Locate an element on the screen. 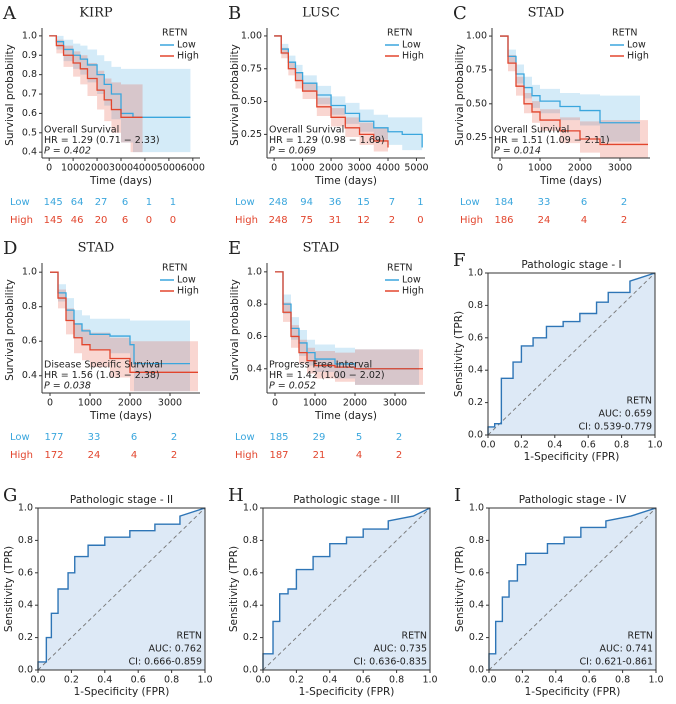  y-tick-label: 0.7 is located at coordinates (29, 94).